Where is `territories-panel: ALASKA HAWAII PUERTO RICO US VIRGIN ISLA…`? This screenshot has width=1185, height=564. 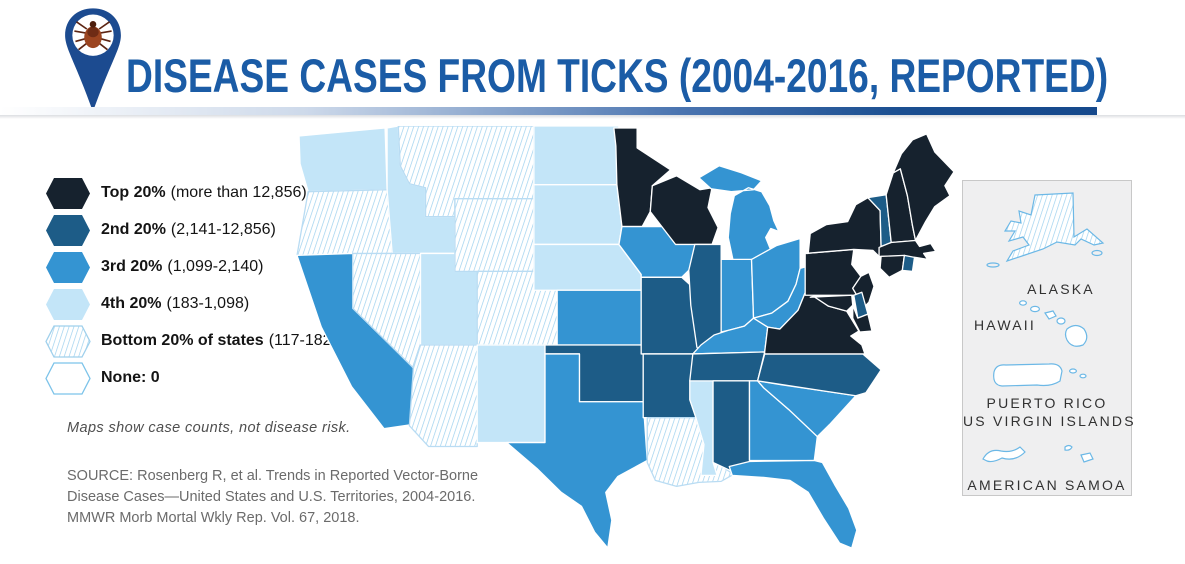
territories-panel: ALASKA HAWAII PUERTO RICO US VIRGIN ISLA… is located at coordinates (1049, 338).